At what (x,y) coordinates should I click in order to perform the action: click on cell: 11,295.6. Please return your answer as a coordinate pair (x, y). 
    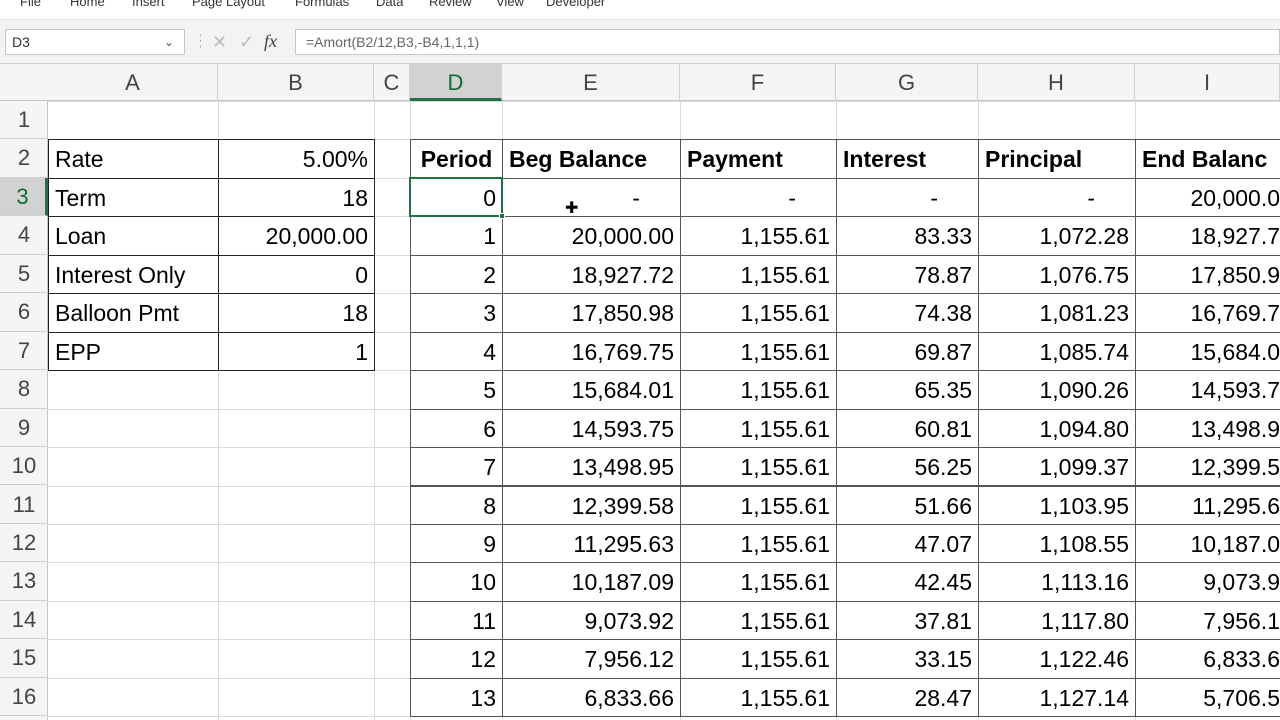
    Looking at the image, I should click on (1207, 505).